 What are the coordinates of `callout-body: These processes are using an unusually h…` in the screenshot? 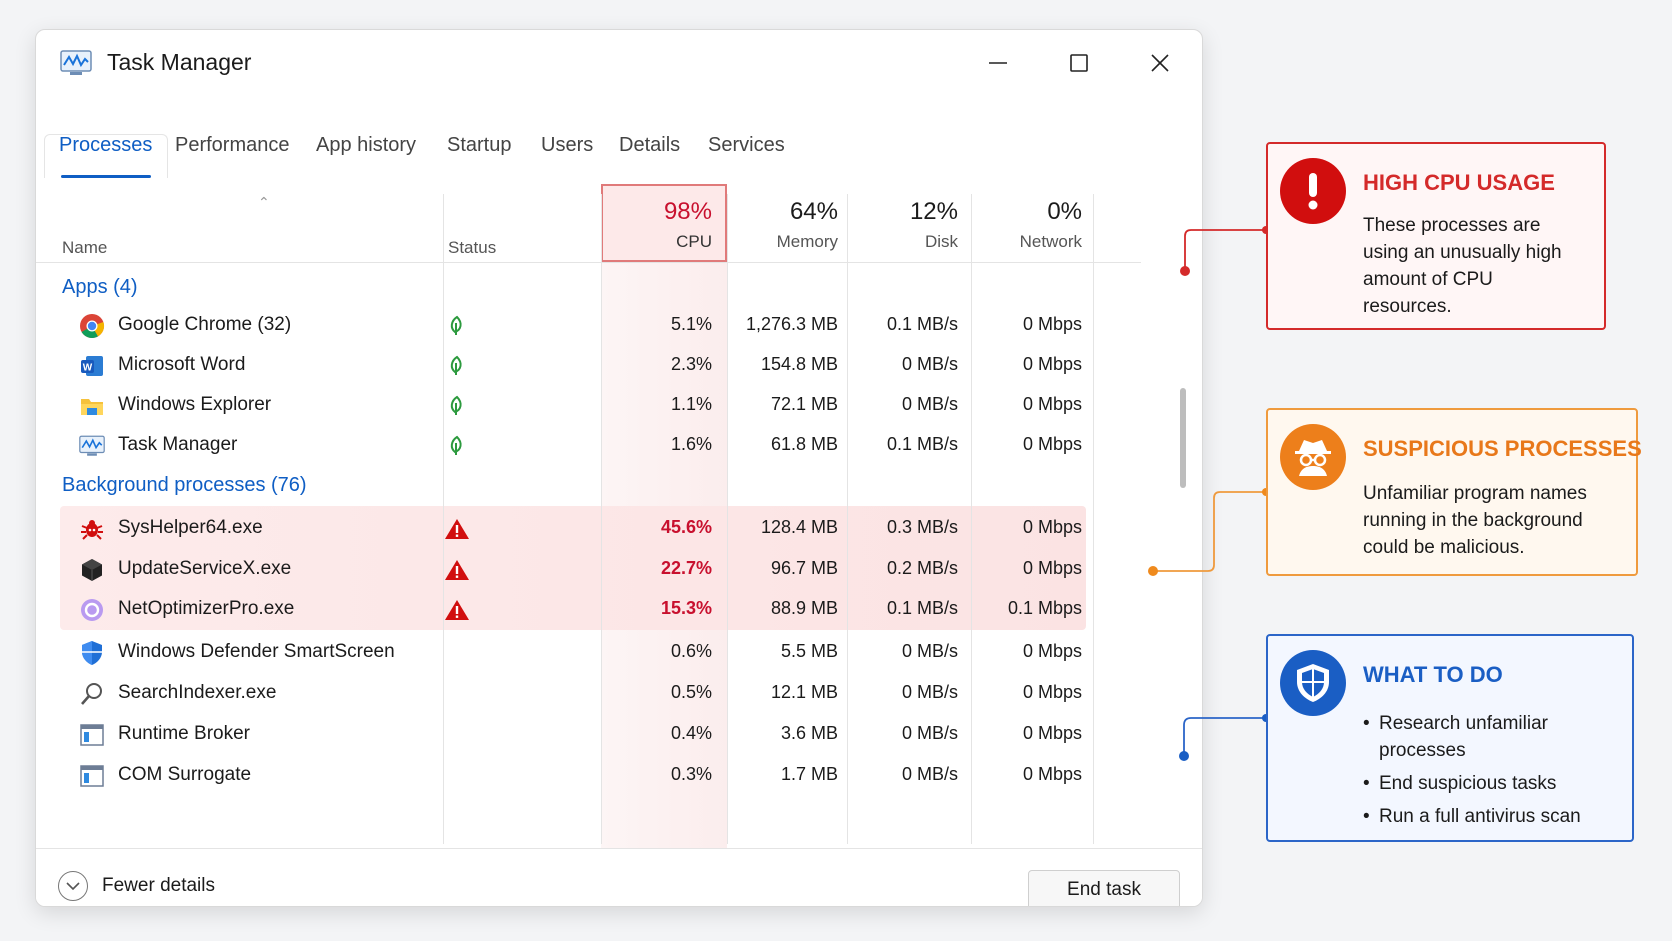 It's located at (1462, 266).